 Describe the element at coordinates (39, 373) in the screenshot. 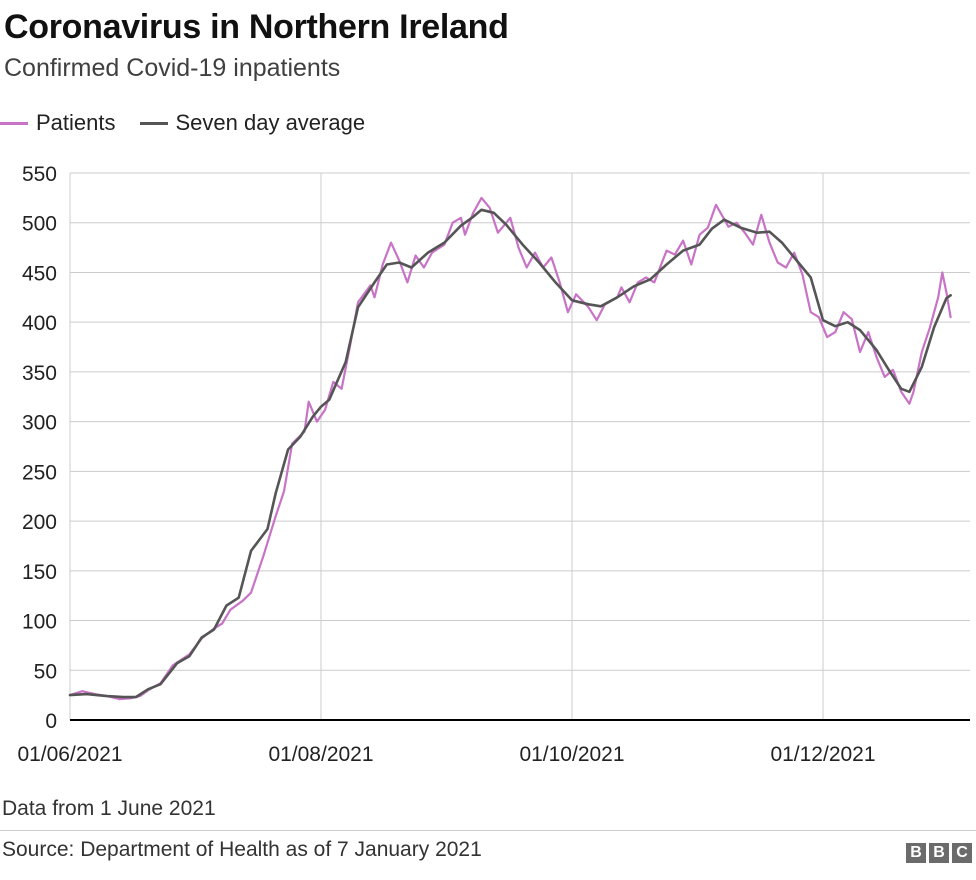

I see `y-tick-label: 350` at that location.